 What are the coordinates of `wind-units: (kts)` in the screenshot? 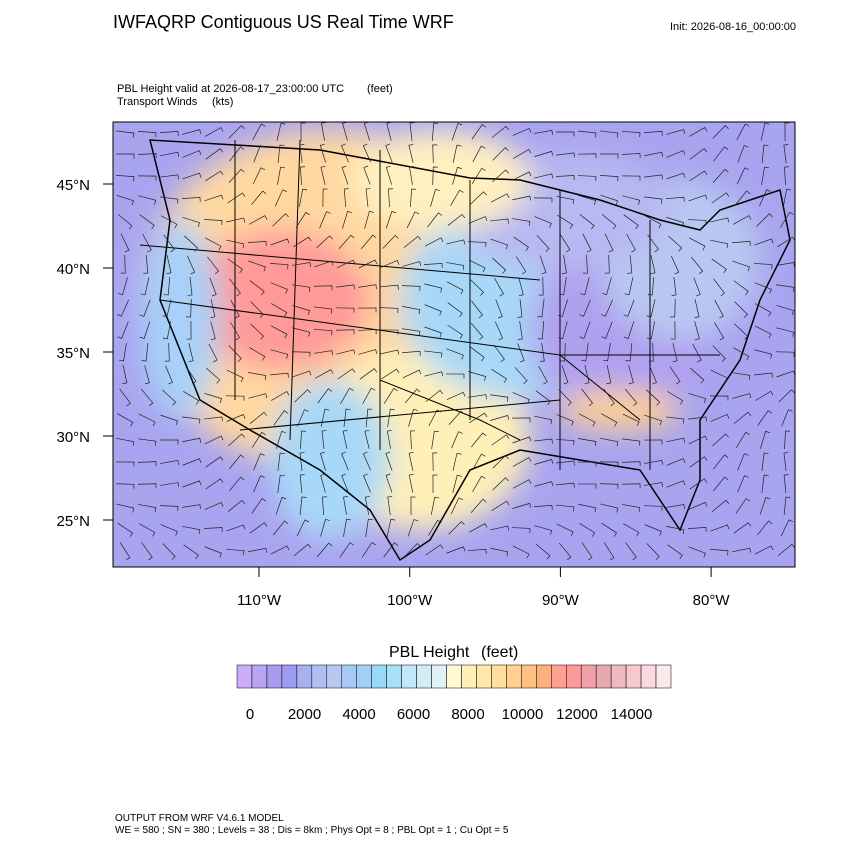 It's located at (222, 102).